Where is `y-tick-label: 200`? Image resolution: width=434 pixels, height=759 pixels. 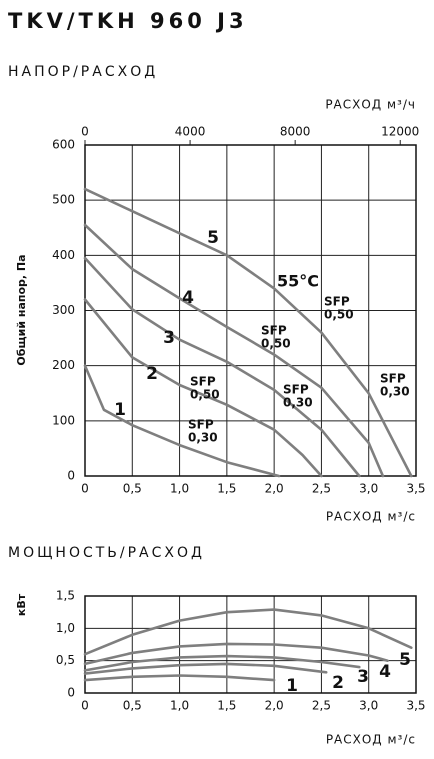
y-tick-label: 200 is located at coordinates (63, 365).